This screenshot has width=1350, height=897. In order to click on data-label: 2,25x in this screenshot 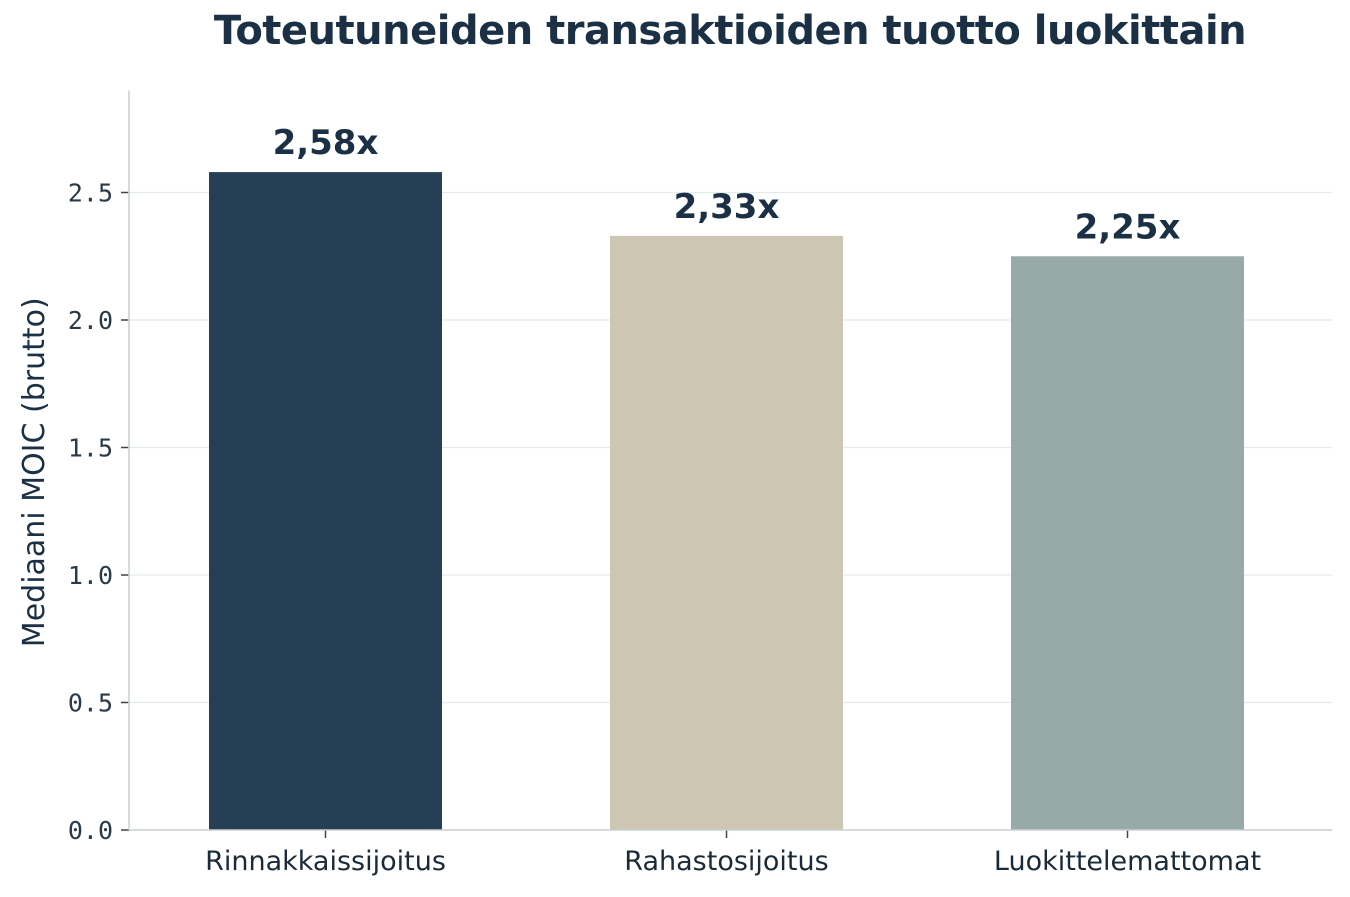, I will do `click(1128, 227)`.